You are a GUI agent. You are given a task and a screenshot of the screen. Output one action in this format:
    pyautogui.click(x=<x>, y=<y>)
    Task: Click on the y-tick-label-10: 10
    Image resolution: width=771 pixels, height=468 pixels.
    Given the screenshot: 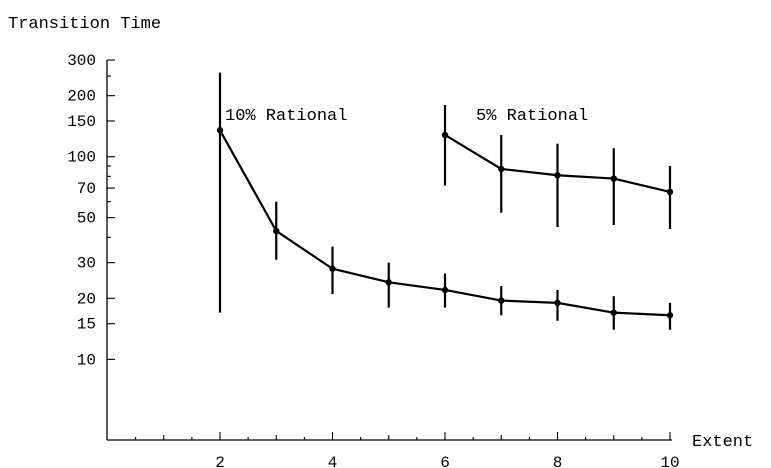 What is the action you would take?
    pyautogui.click(x=86, y=360)
    